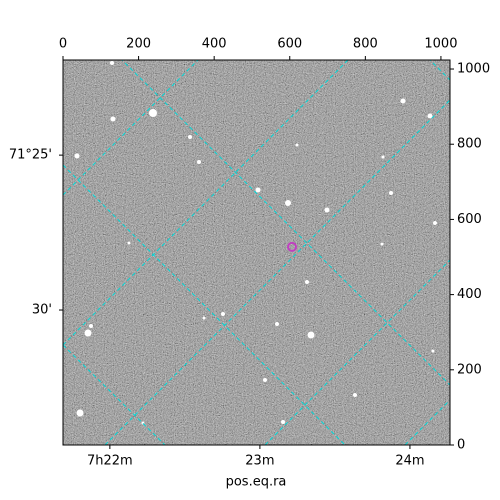  I want to click on dec-tick-label: 71°25', so click(30, 155).